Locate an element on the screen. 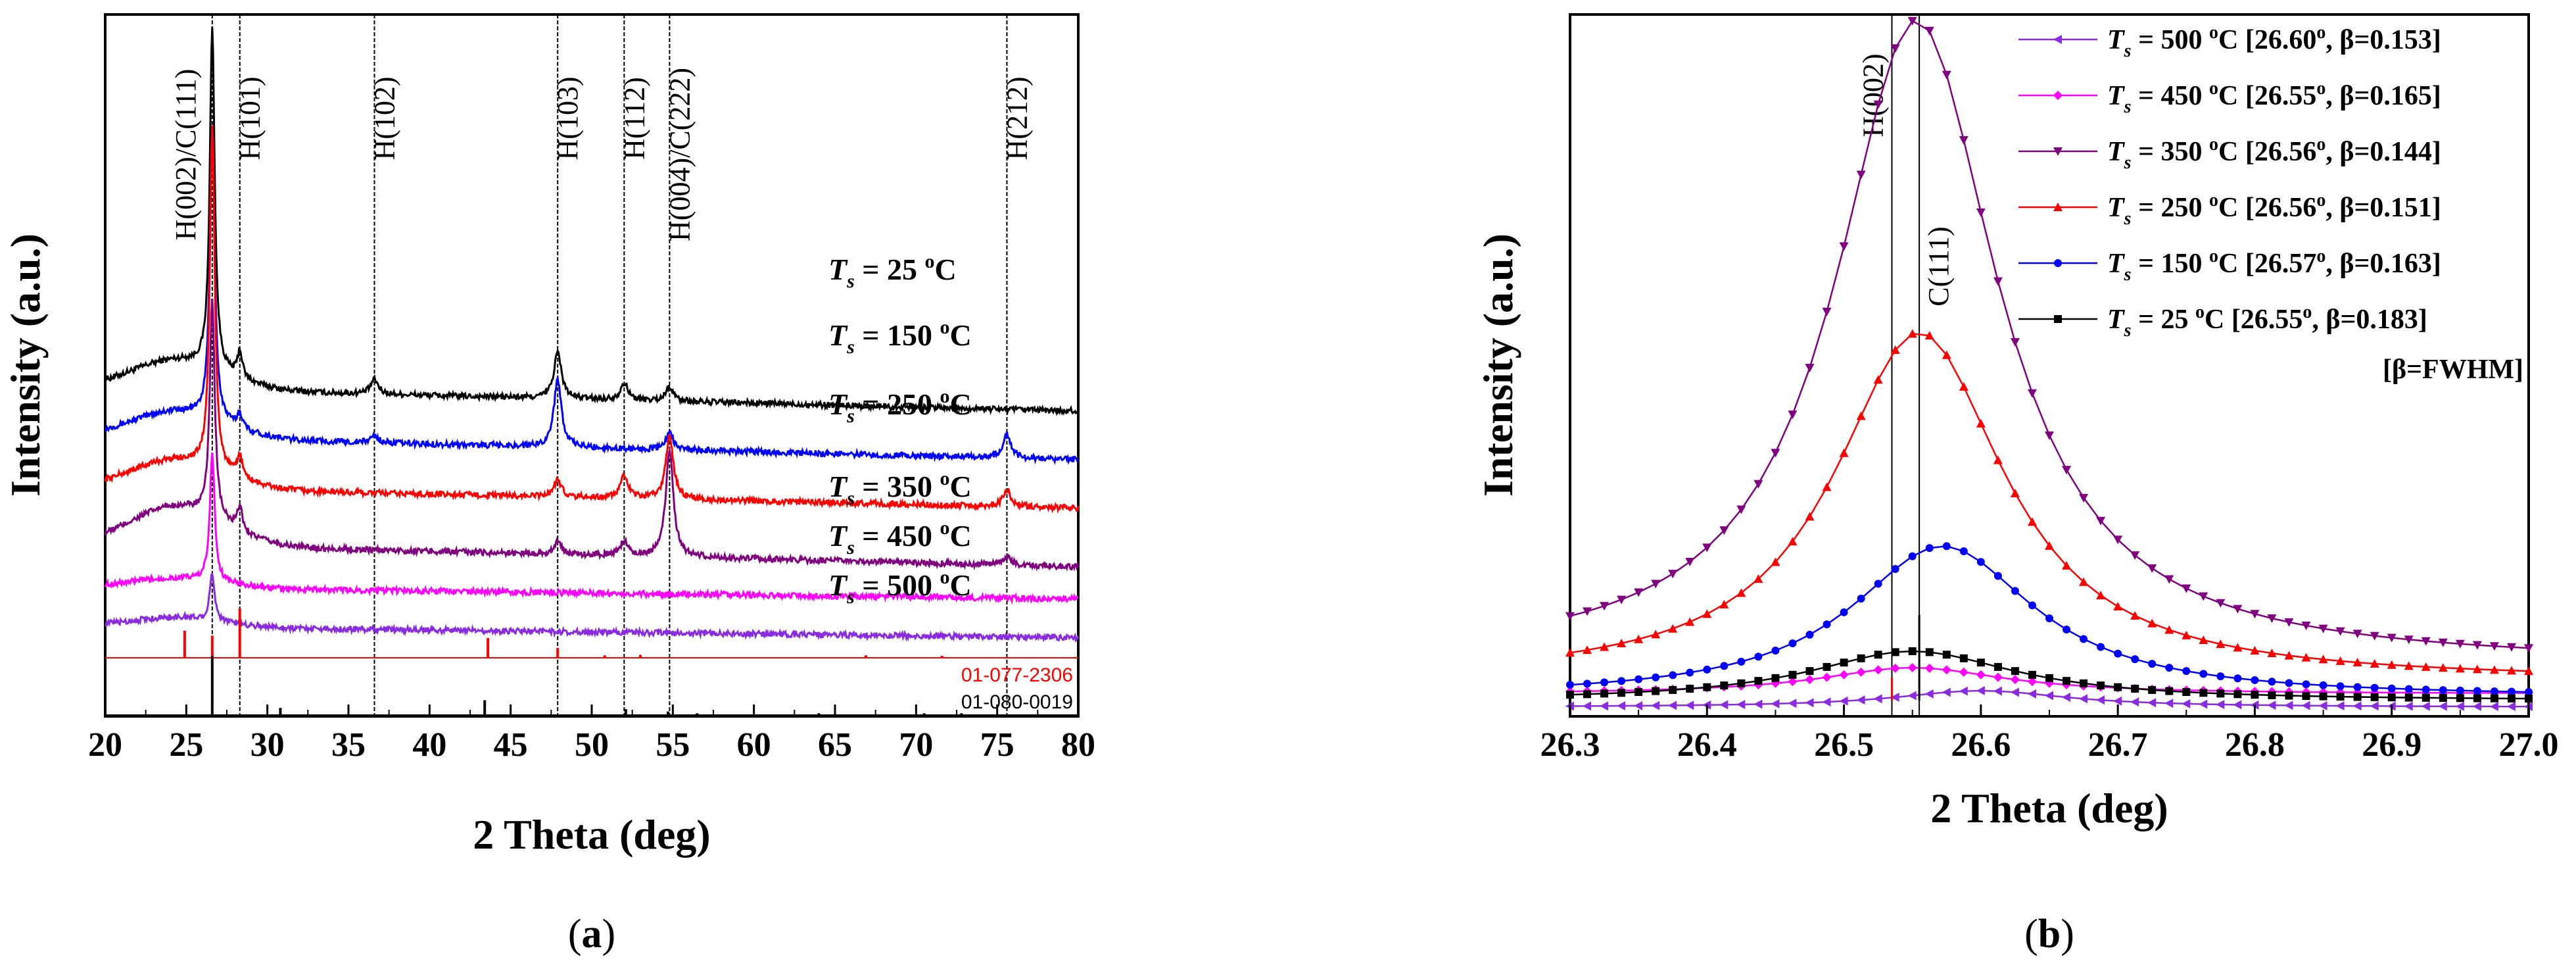  peak-label: H(101) is located at coordinates (250, 118).